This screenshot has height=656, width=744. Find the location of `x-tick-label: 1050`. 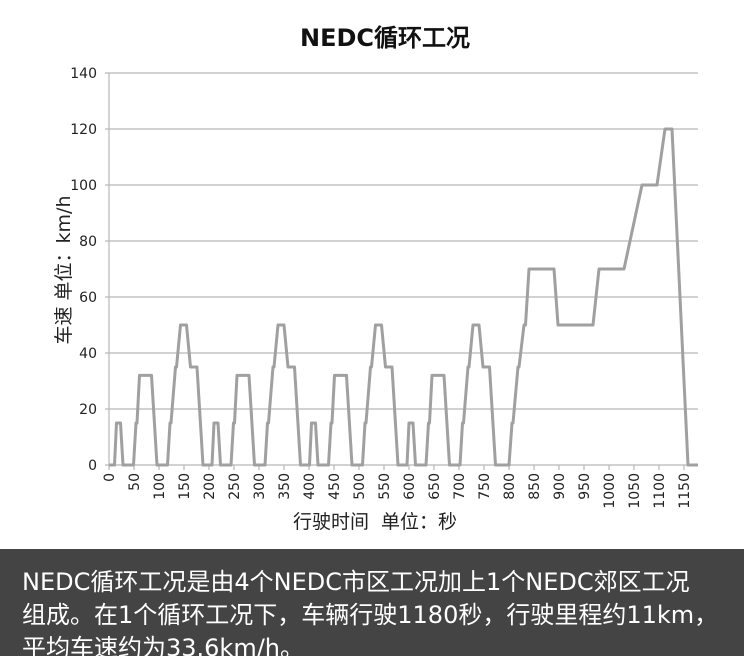

x-tick-label: 1050 is located at coordinates (635, 491).